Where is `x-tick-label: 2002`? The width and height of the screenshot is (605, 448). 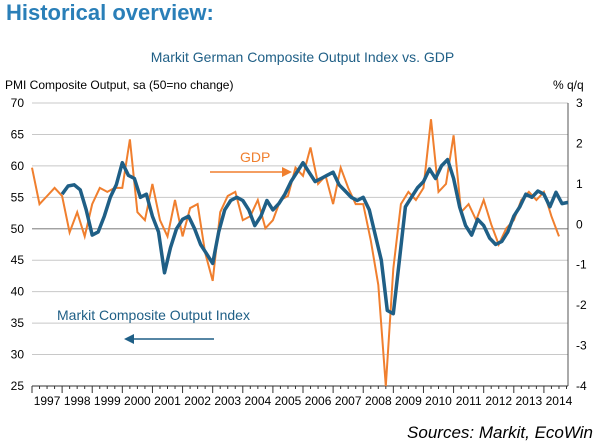
x-tick-label: 2002 is located at coordinates (197, 401).